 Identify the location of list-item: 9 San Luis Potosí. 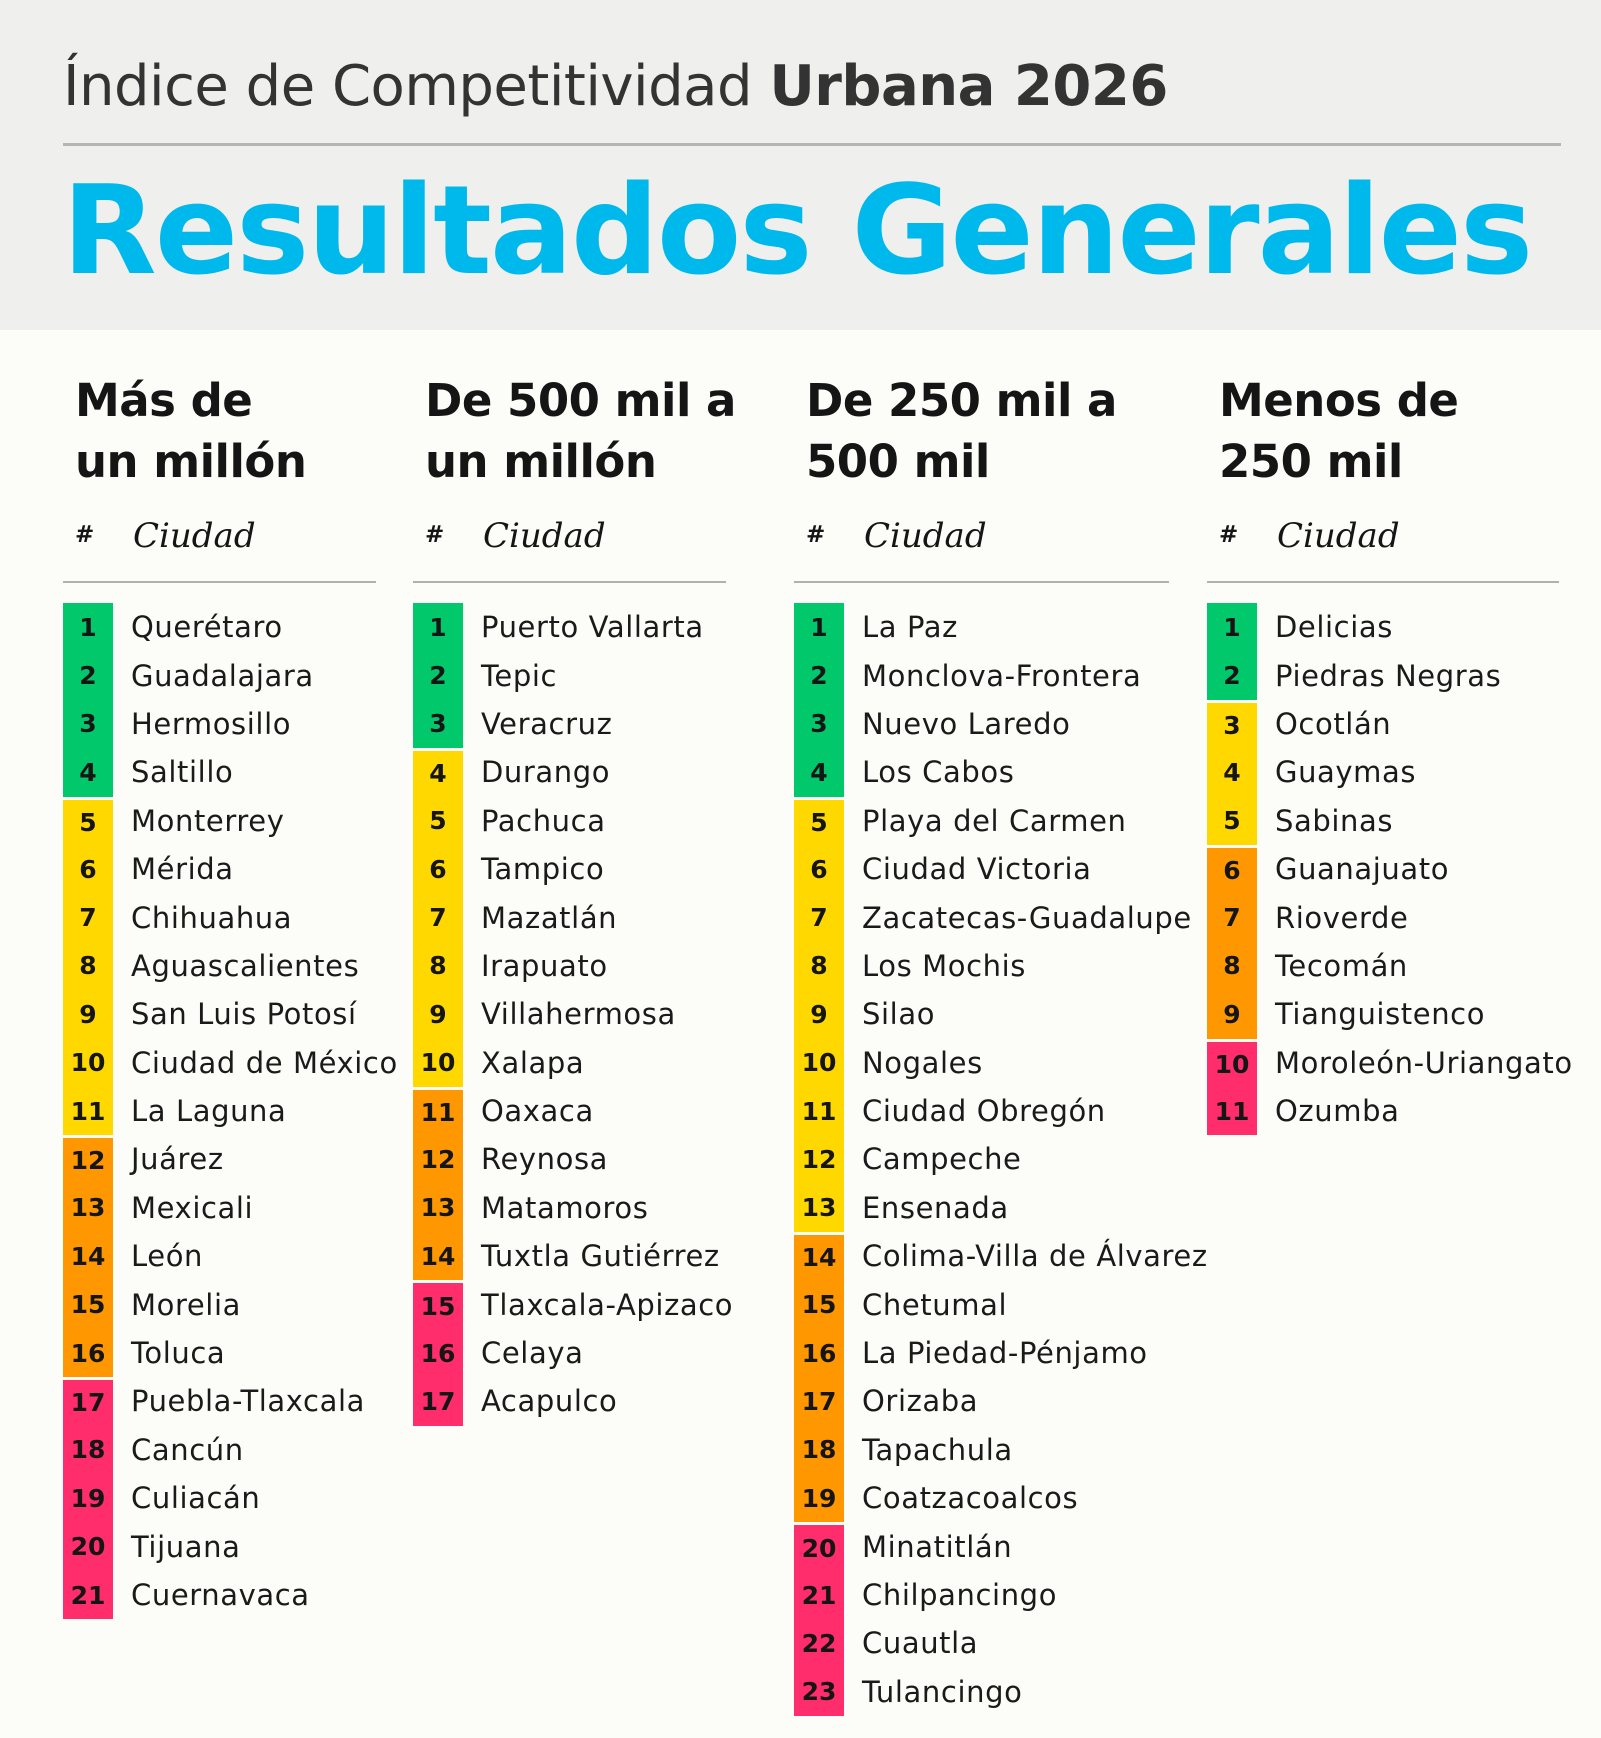
(219, 1014).